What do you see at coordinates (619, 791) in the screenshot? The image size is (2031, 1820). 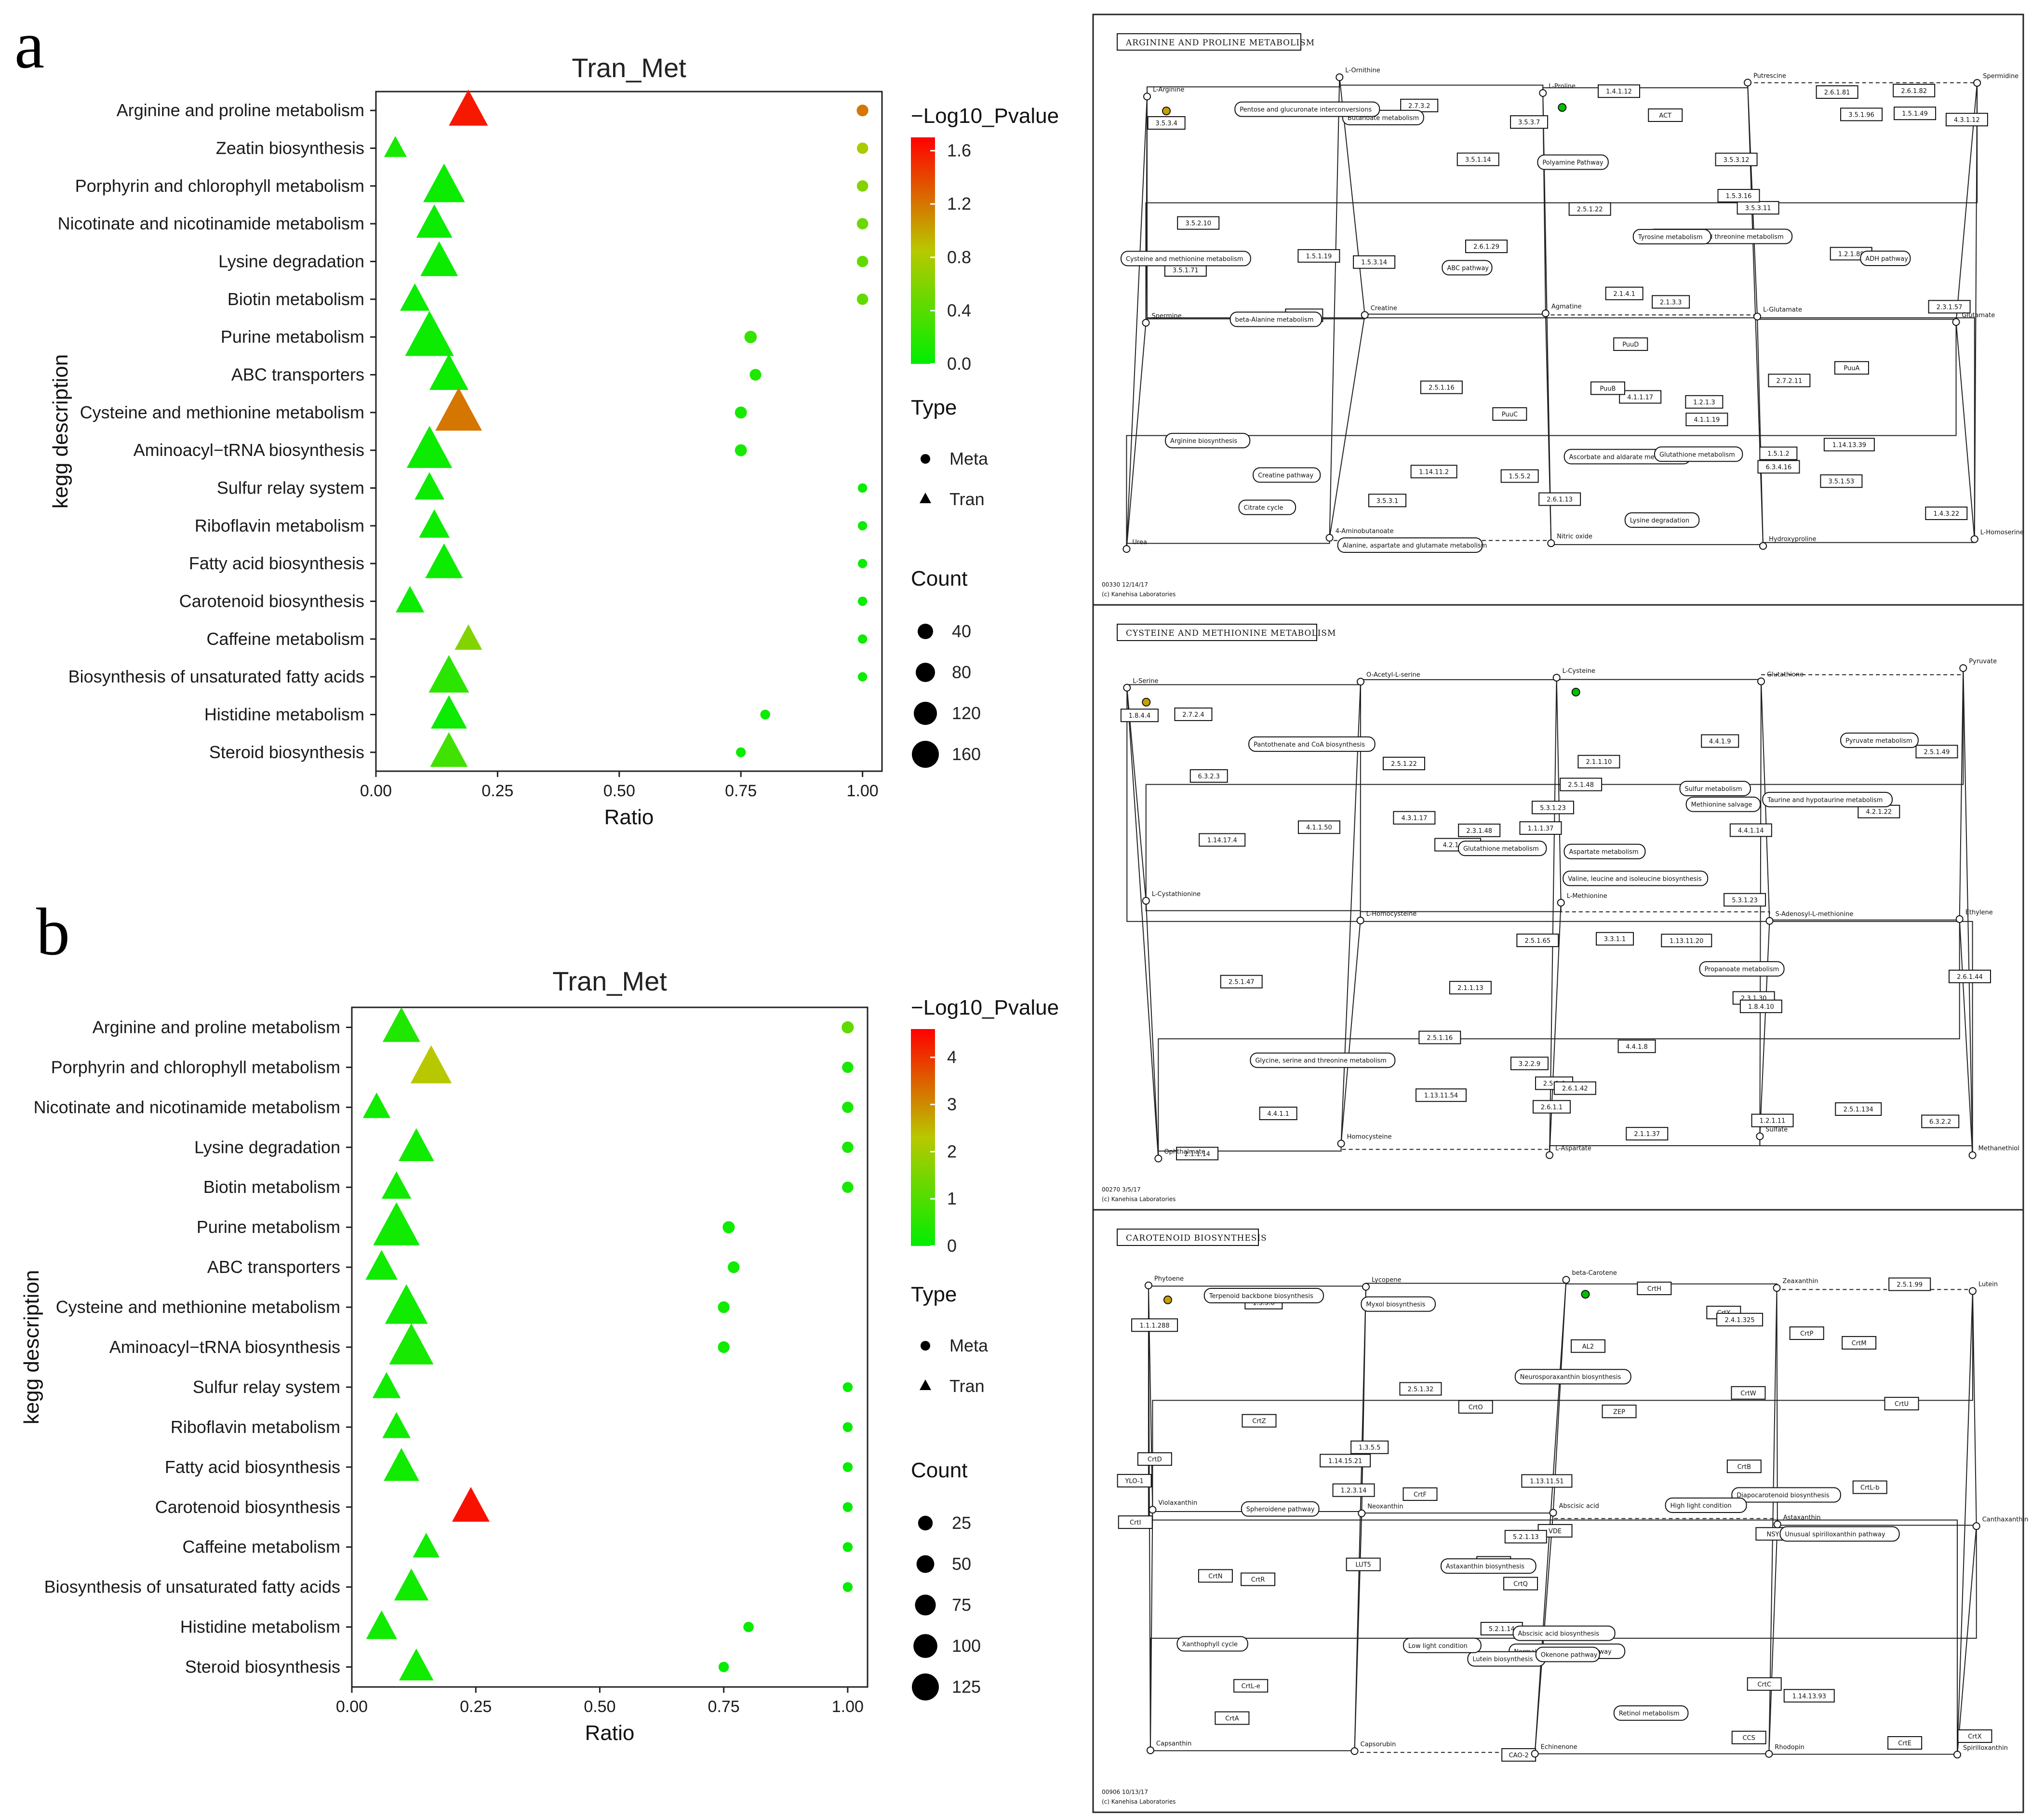 I see `x-tick-label: 0.50` at bounding box center [619, 791].